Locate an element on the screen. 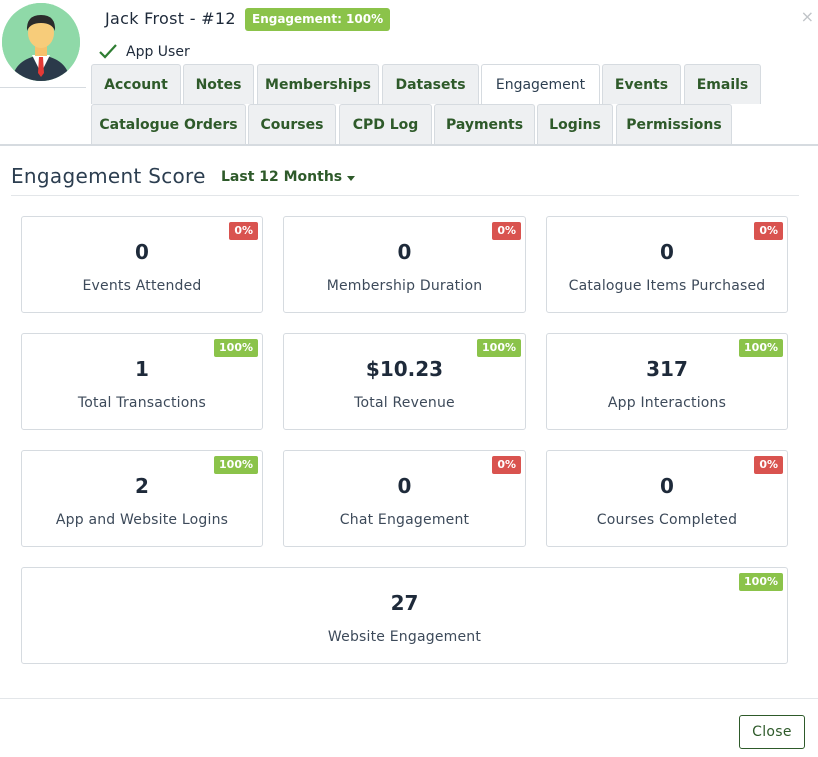 This screenshot has height=757, width=818. header-divider is located at coordinates (43, 87).